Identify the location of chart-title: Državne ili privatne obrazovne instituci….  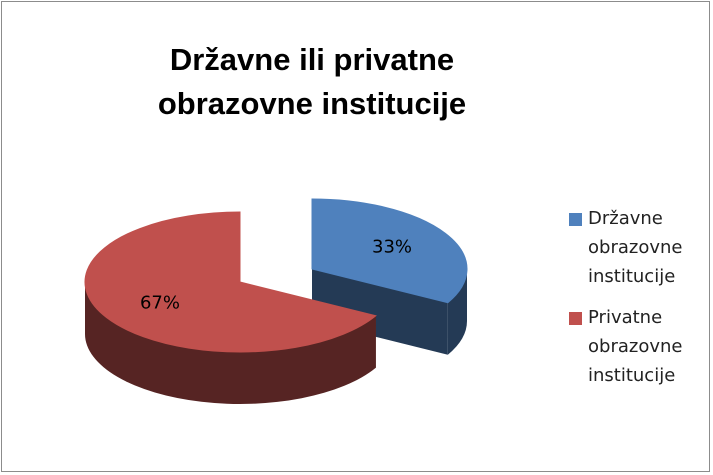
(312, 81).